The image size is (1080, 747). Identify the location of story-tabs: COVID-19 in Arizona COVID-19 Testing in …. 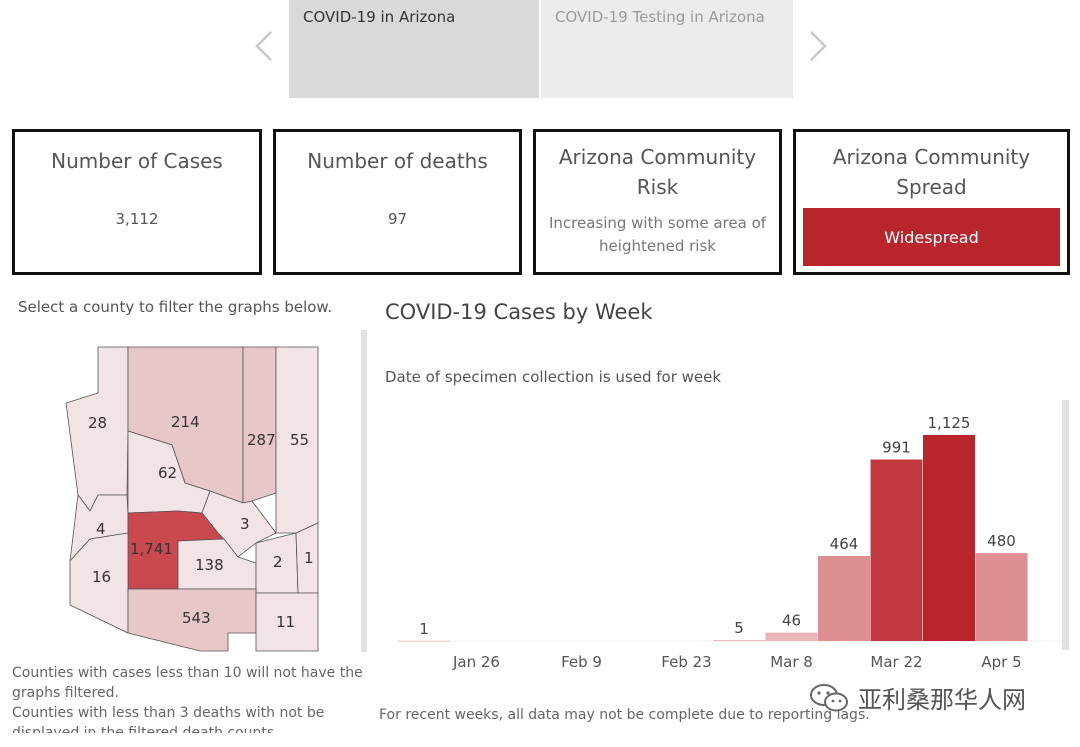
(540, 49).